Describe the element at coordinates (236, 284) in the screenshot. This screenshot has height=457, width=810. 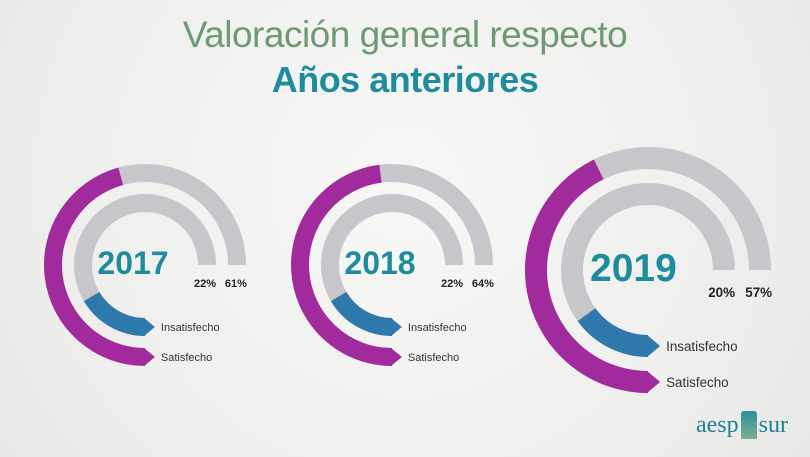
I see `value-label-satisfecho-2017: 61%` at that location.